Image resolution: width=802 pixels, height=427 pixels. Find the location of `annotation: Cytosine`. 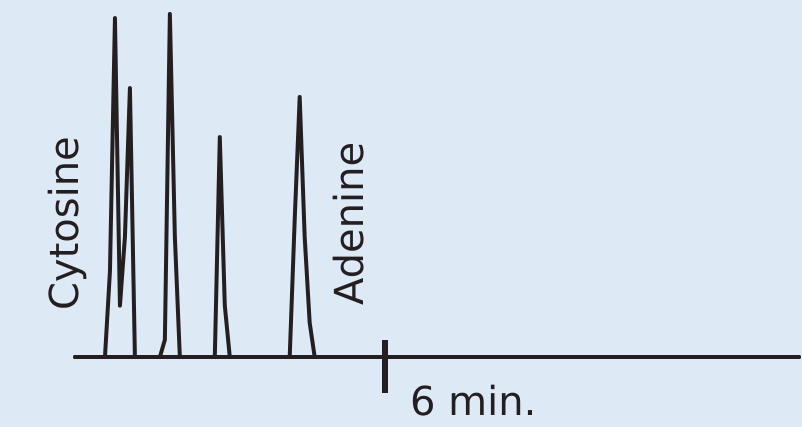

annotation: Cytosine is located at coordinates (65, 223).